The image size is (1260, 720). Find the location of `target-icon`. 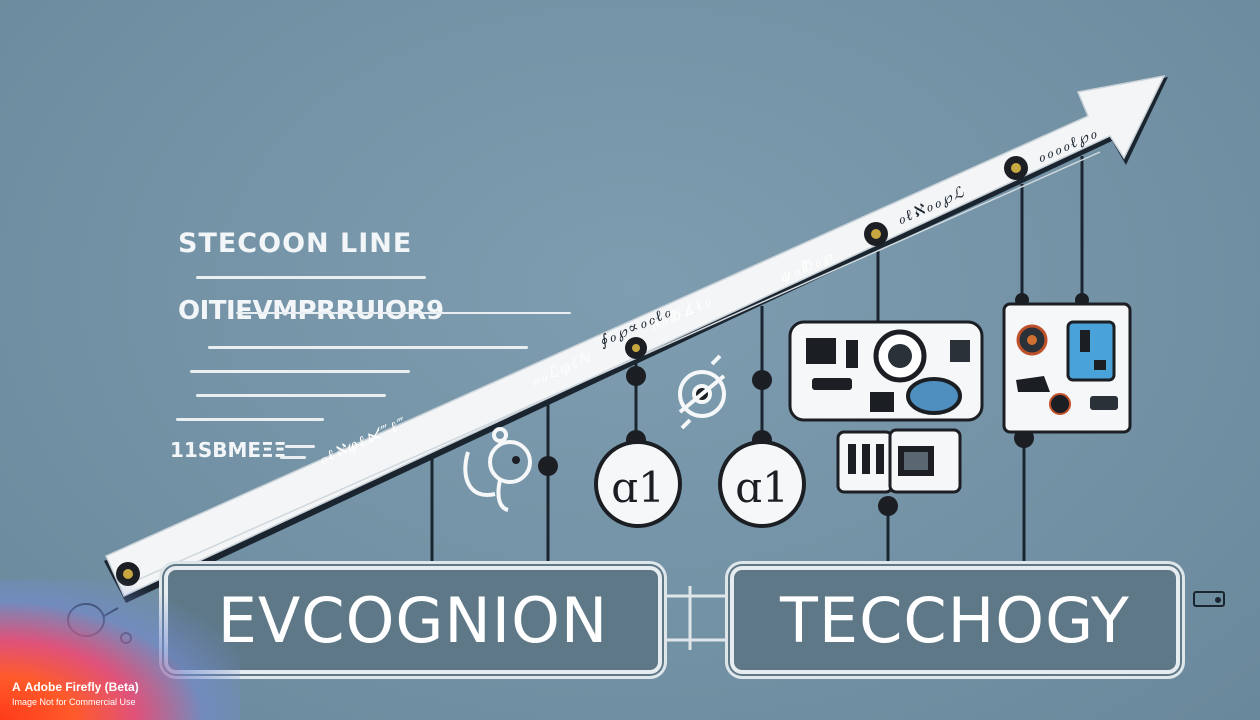

target-icon is located at coordinates (702, 392).